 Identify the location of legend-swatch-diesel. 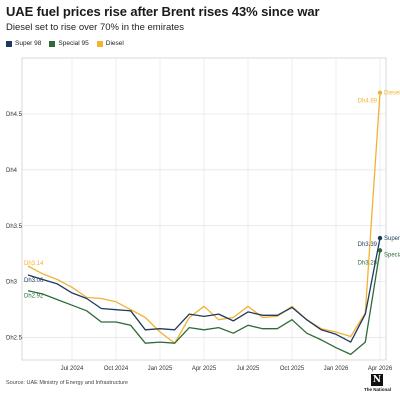
(99, 43).